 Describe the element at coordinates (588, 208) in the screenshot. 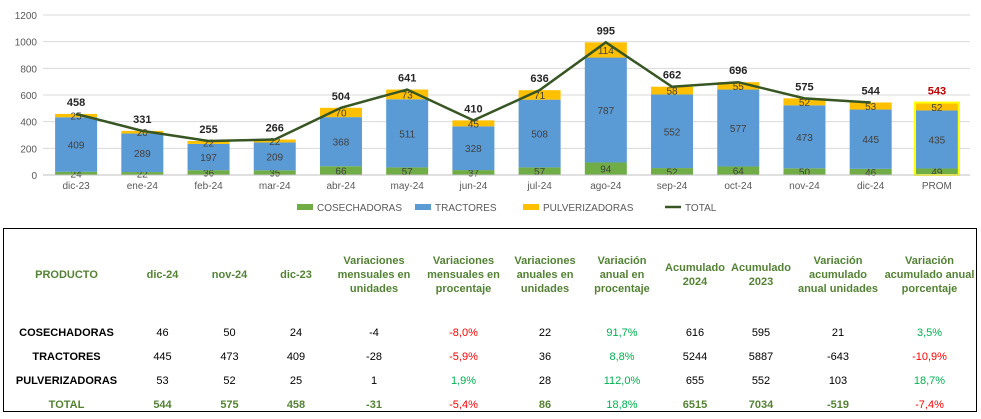

I see `legend-label-pulverizadoras: PULVERIZADORAS` at that location.